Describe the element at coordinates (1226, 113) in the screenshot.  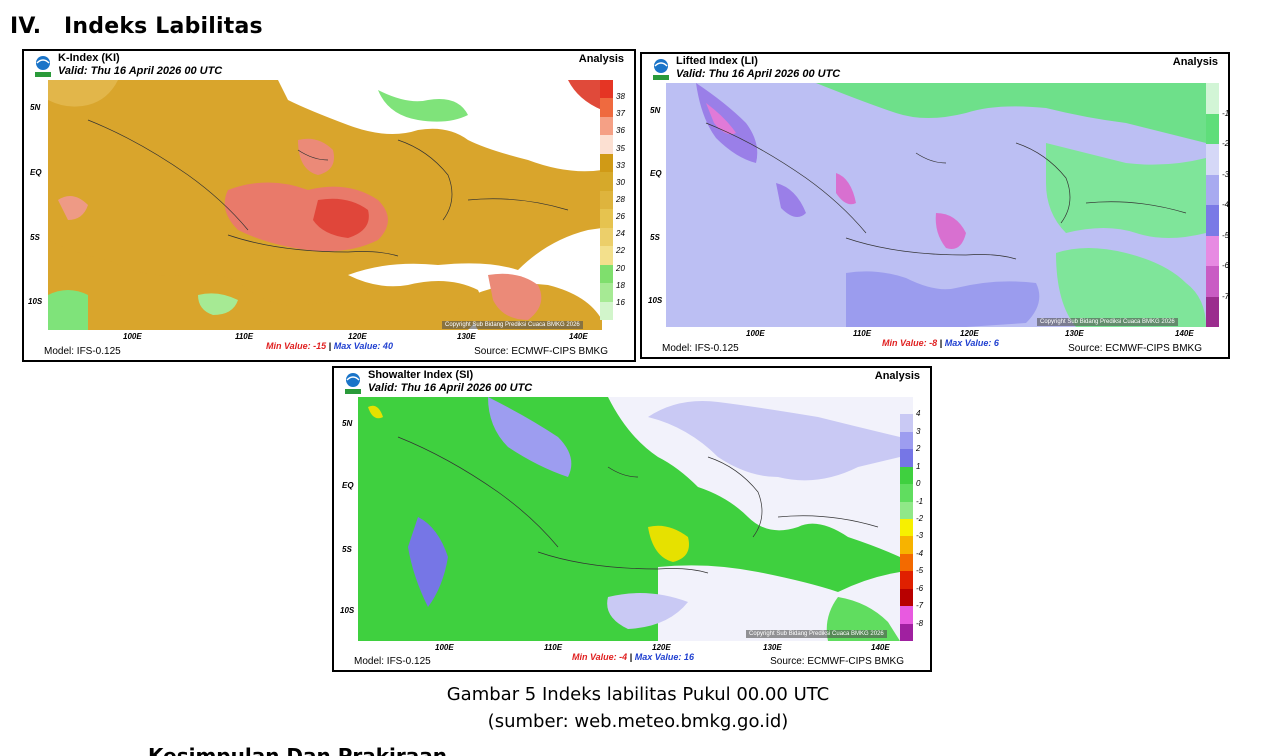
I see `colorbar-label: -1` at that location.